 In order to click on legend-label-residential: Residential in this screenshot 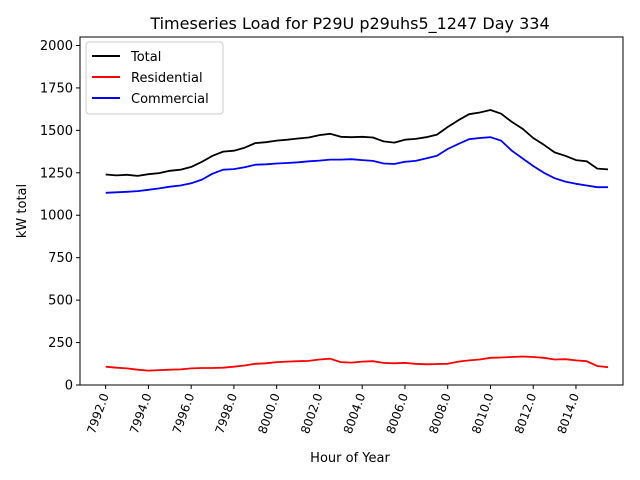, I will do `click(167, 78)`.